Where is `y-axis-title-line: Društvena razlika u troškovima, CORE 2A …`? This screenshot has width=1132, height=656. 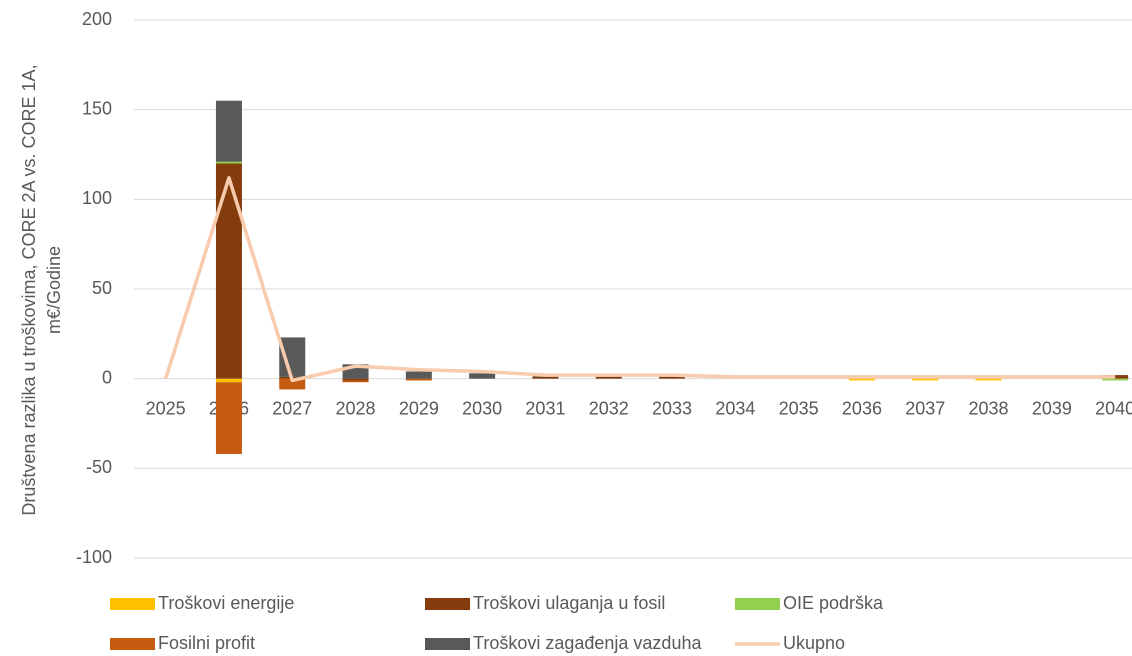
y-axis-title-line: Društvena razlika u troškovima, CORE 2A … is located at coordinates (29, 289).